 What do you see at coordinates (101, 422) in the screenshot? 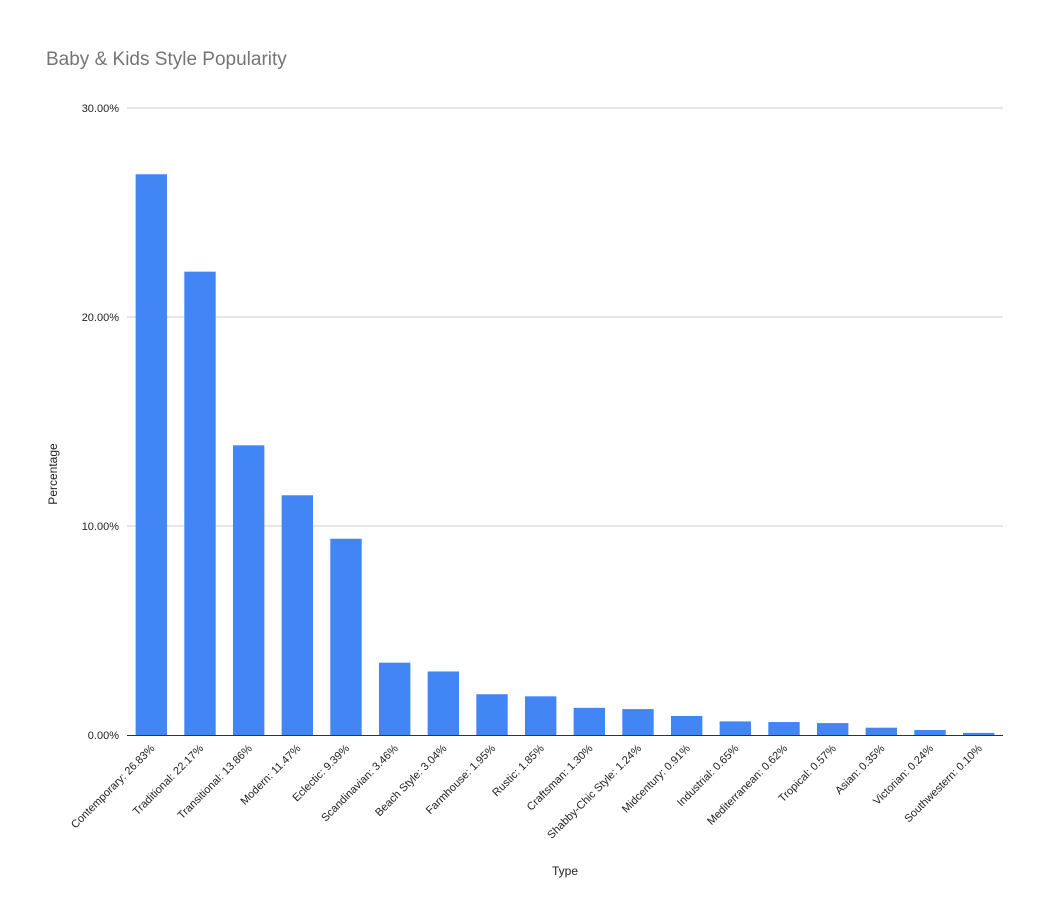
I see `y-axis-ticks: 0.00% 10.00% 20.00% 30.00%` at bounding box center [101, 422].